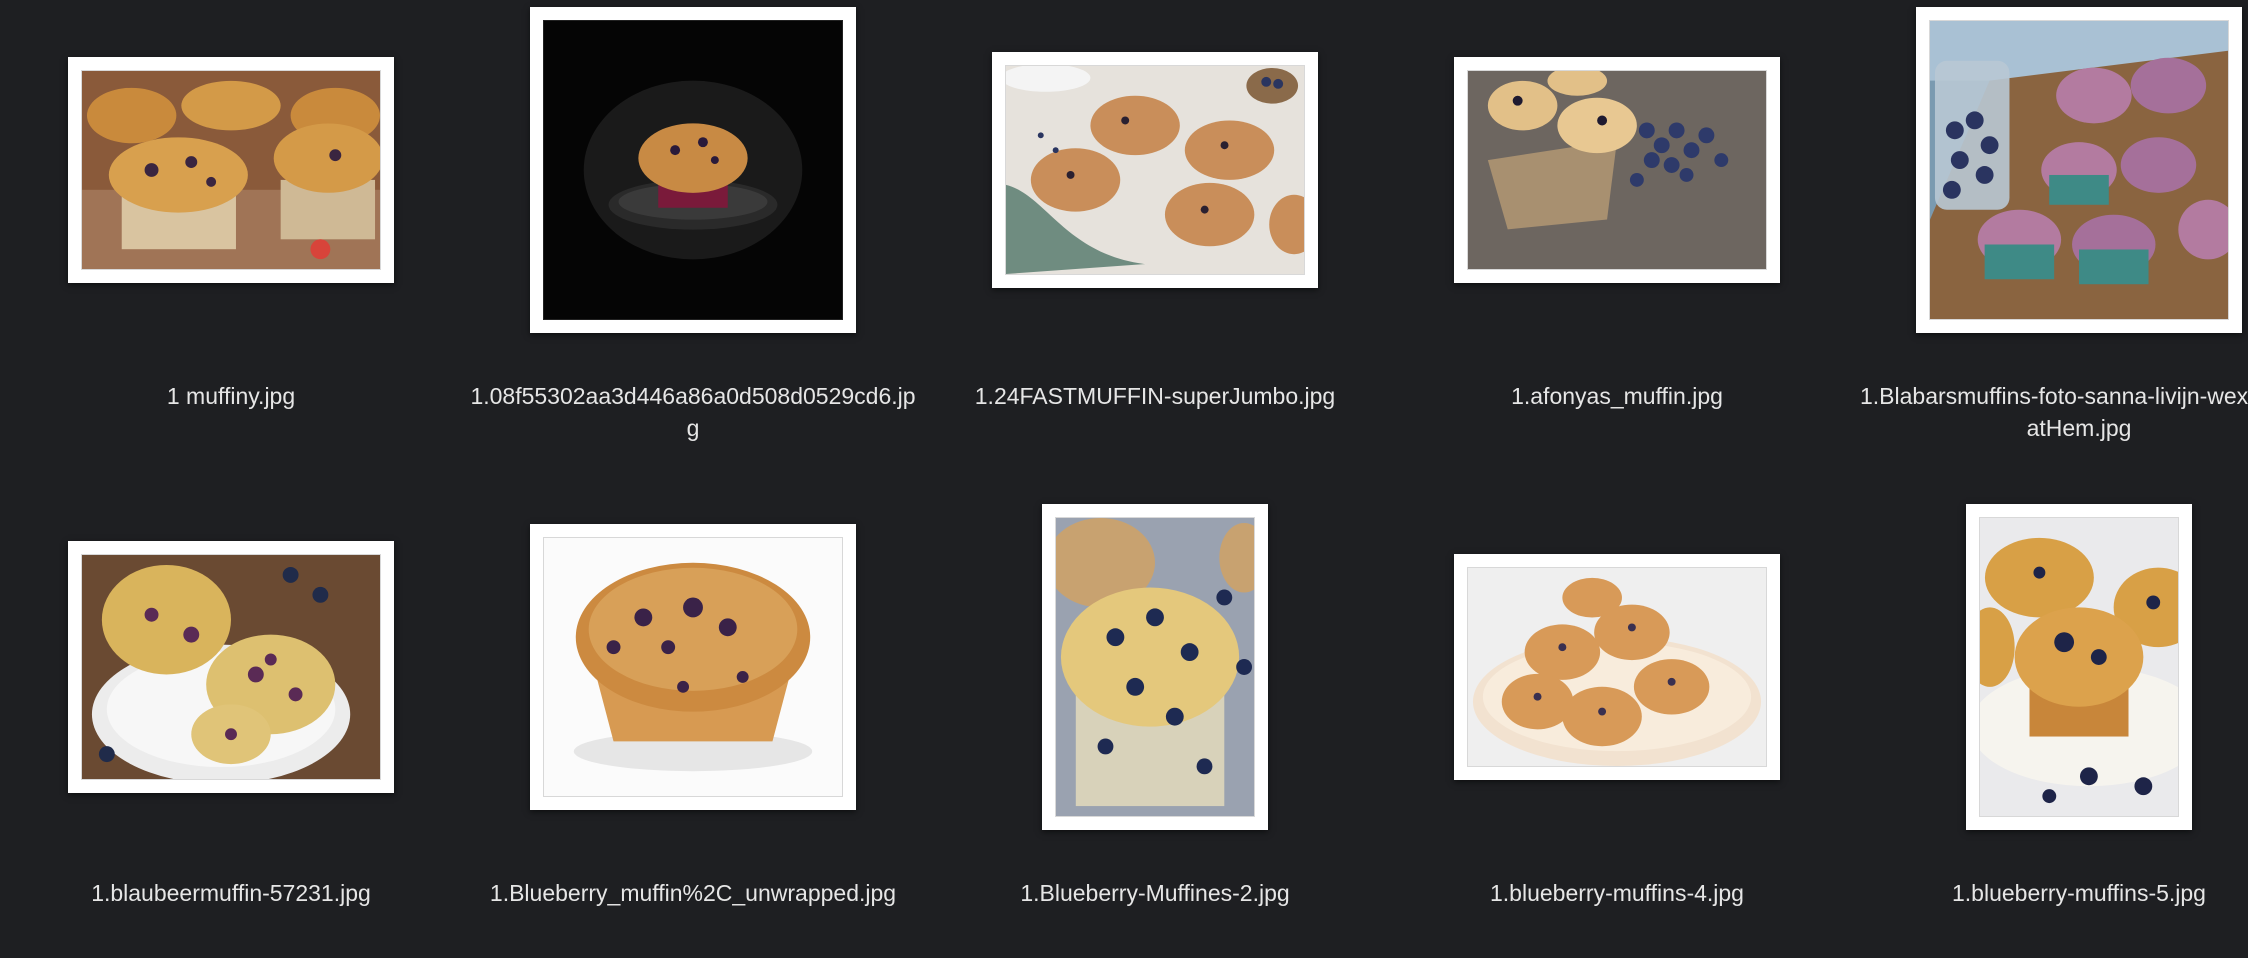 The image size is (2248, 958). Describe the element at coordinates (1617, 396) in the screenshot. I see `file-name: 1.afonyas_muffin.jpg` at that location.